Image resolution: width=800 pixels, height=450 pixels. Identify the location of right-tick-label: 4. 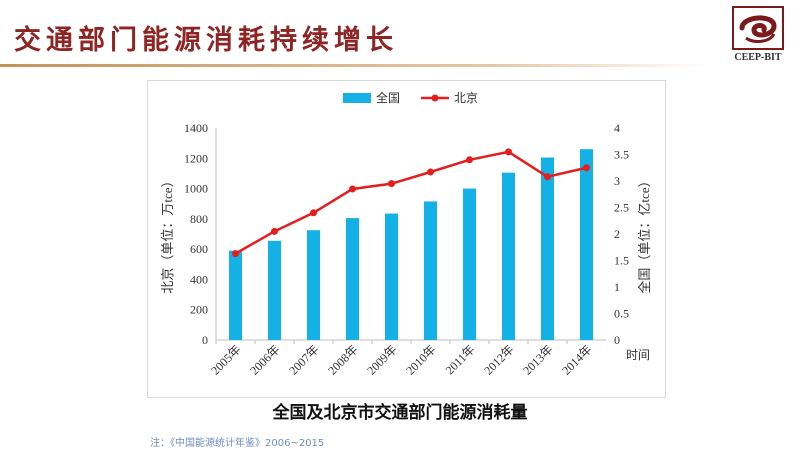
(617, 128).